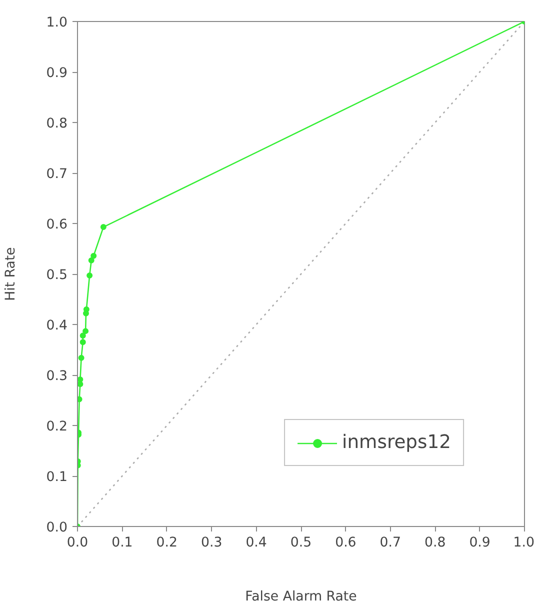 The image size is (534, 607). What do you see at coordinates (122, 543) in the screenshot?
I see `x-tick-label: 0.1` at bounding box center [122, 543].